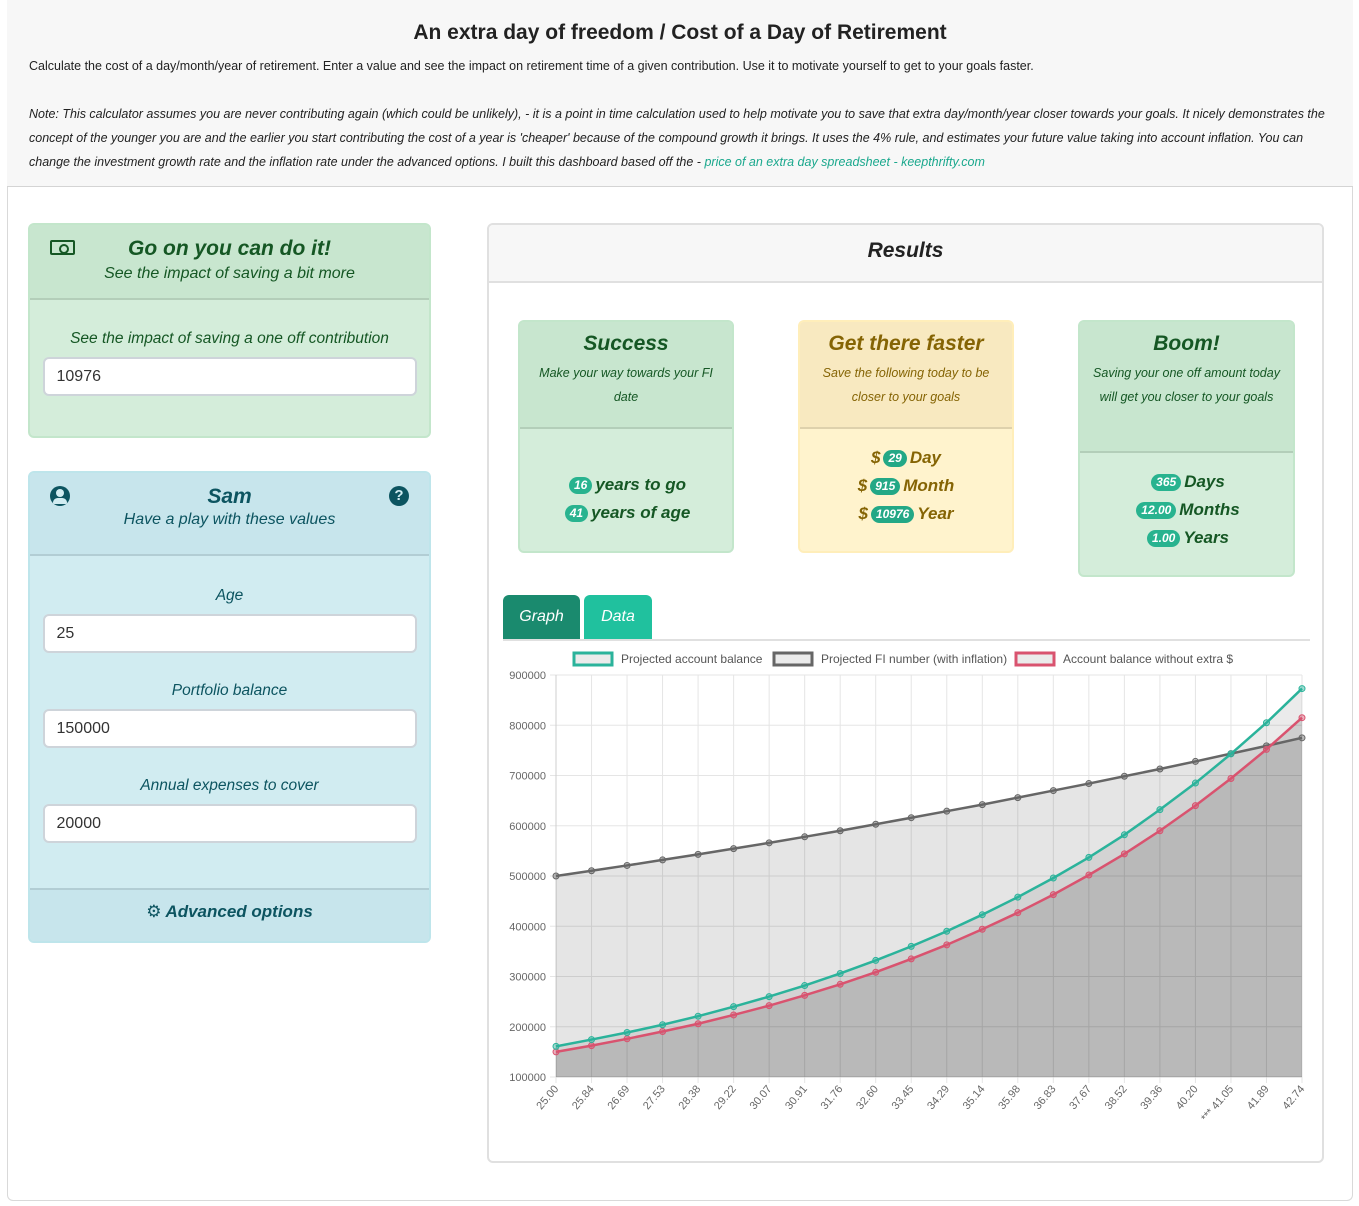 The width and height of the screenshot is (1359, 1206). Describe the element at coordinates (832, 1097) in the screenshot. I see `x-tick-label: 31.76` at that location.